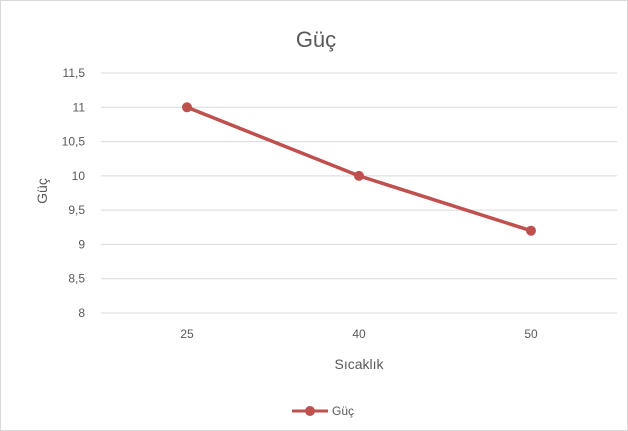 This screenshot has width=628, height=431. Describe the element at coordinates (316, 39) in the screenshot. I see `chart-title: Güç` at that location.